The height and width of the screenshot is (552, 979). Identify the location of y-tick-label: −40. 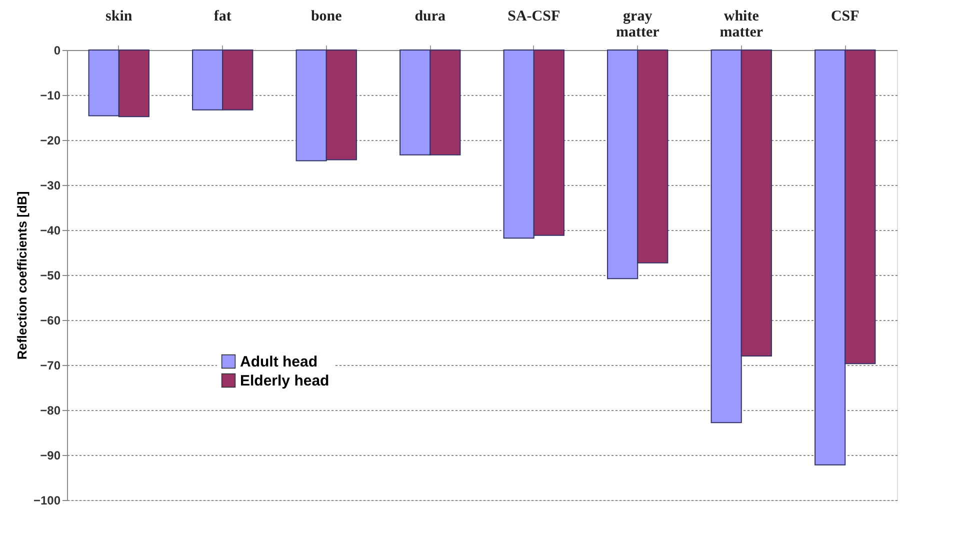
(50, 231).